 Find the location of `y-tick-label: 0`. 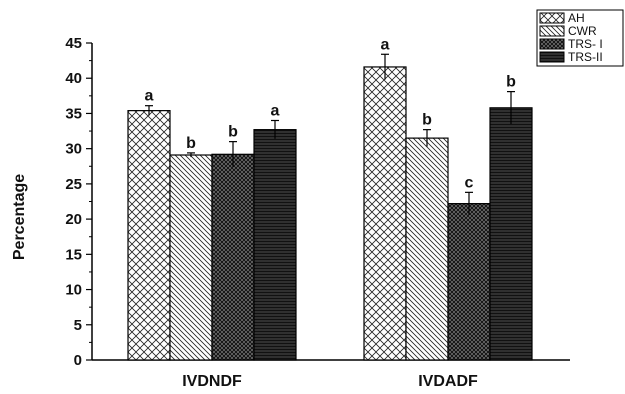

y-tick-label: 0 is located at coordinates (78, 360).